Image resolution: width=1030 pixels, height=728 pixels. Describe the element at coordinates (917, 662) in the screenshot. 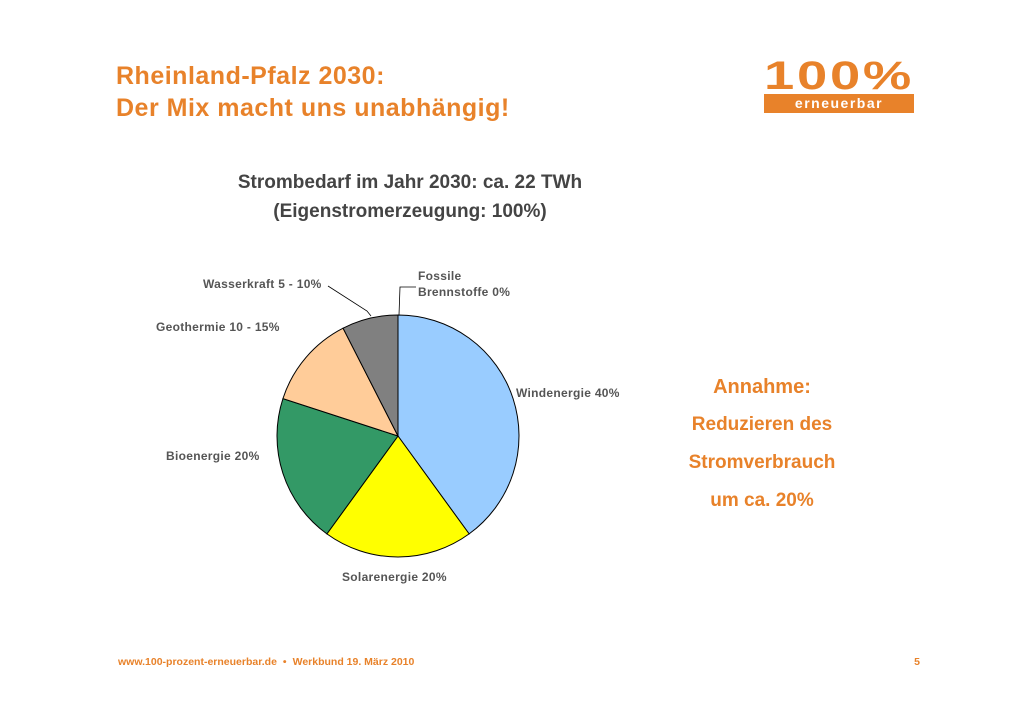

I see `page-number: 5` at that location.